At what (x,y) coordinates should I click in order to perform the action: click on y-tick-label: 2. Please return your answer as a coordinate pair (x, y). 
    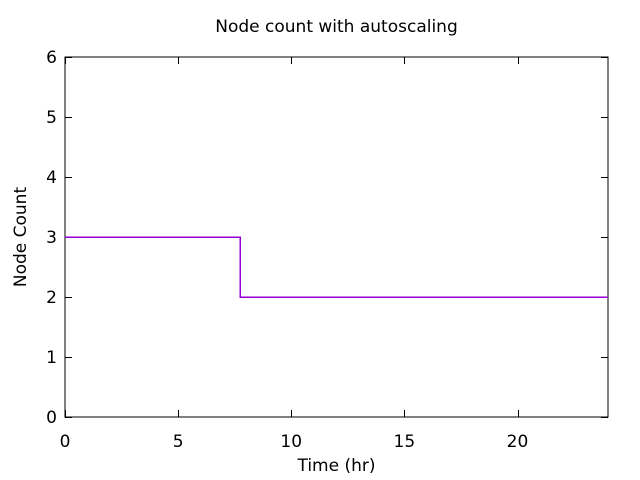
    Looking at the image, I should click on (51, 298).